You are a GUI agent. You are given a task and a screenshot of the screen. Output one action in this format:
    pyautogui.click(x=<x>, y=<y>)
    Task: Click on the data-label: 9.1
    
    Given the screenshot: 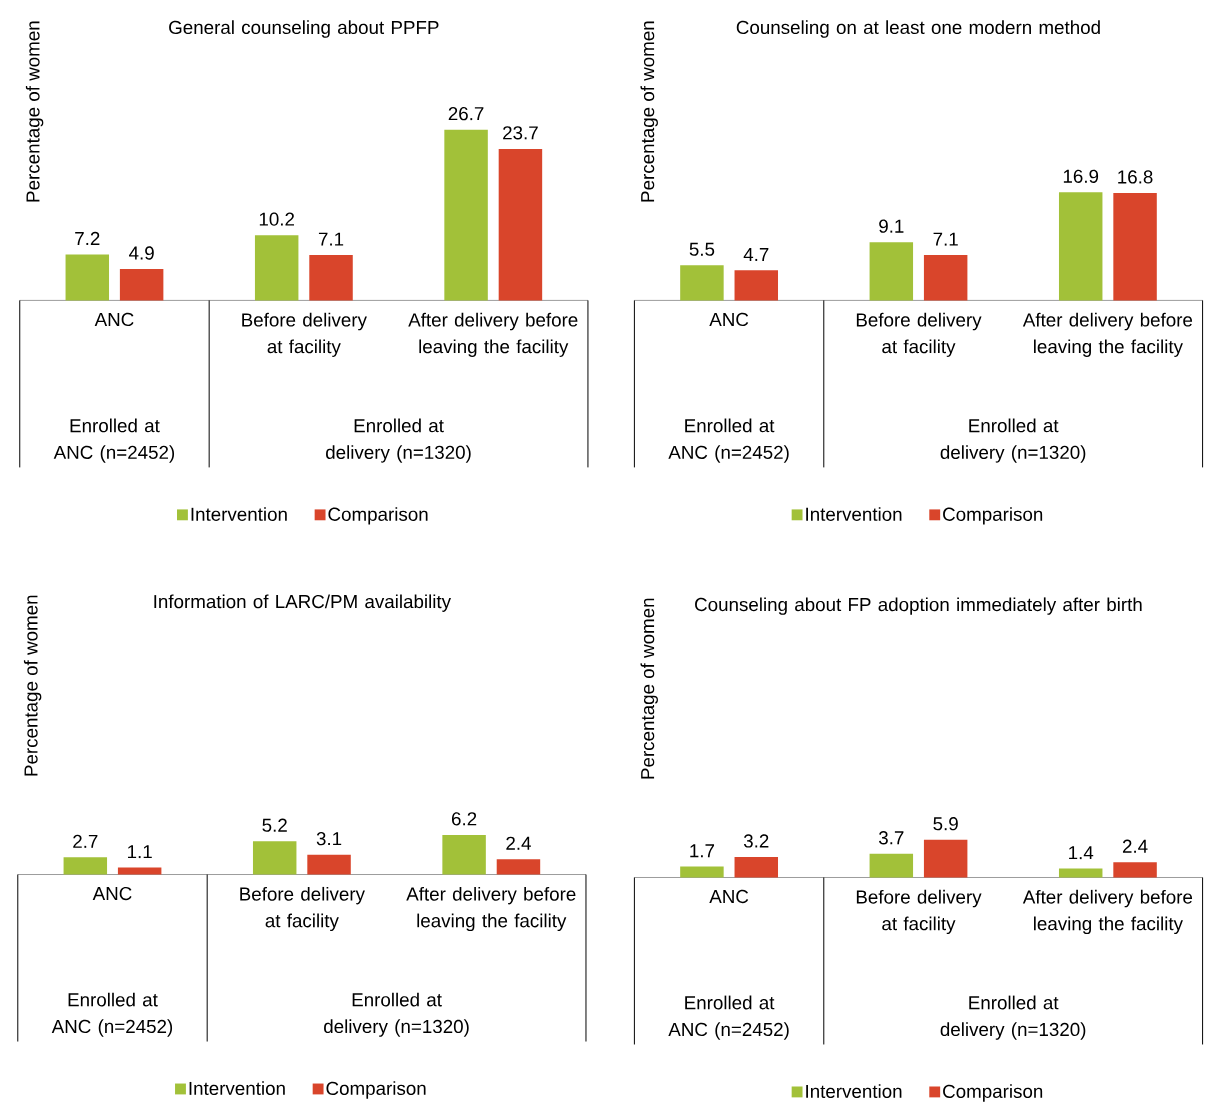 What is the action you would take?
    pyautogui.click(x=891, y=226)
    